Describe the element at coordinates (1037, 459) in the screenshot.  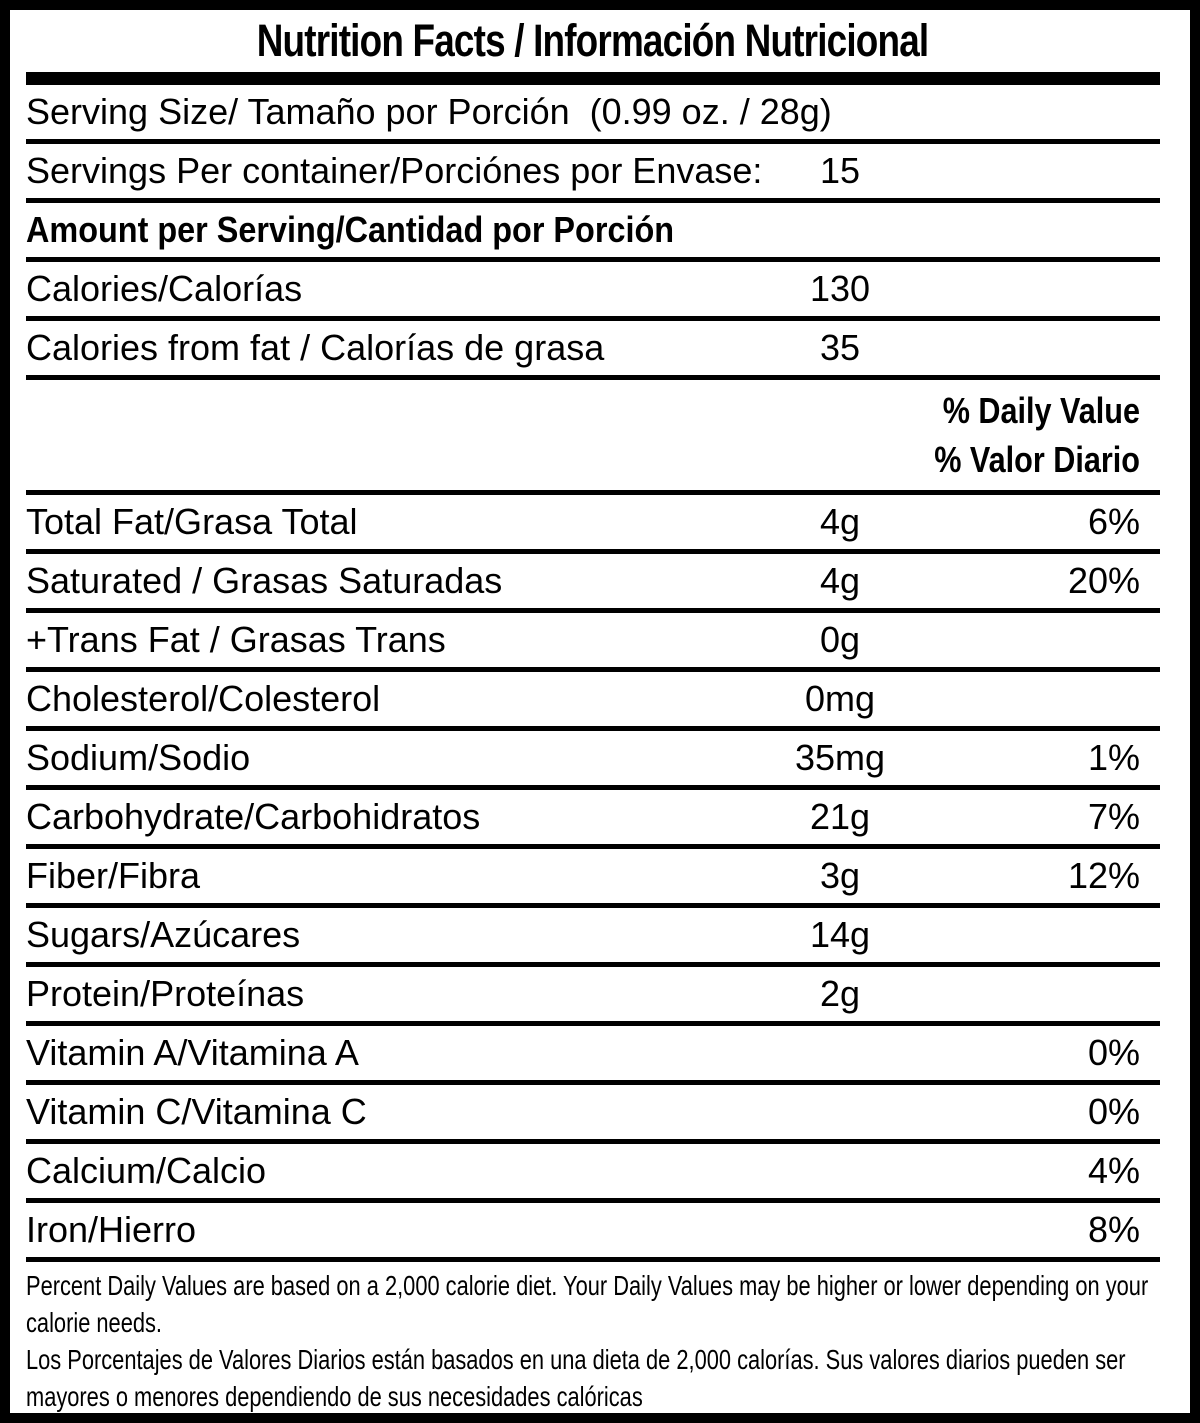
I see `daily-value-header-es: % Valor Diario` at that location.